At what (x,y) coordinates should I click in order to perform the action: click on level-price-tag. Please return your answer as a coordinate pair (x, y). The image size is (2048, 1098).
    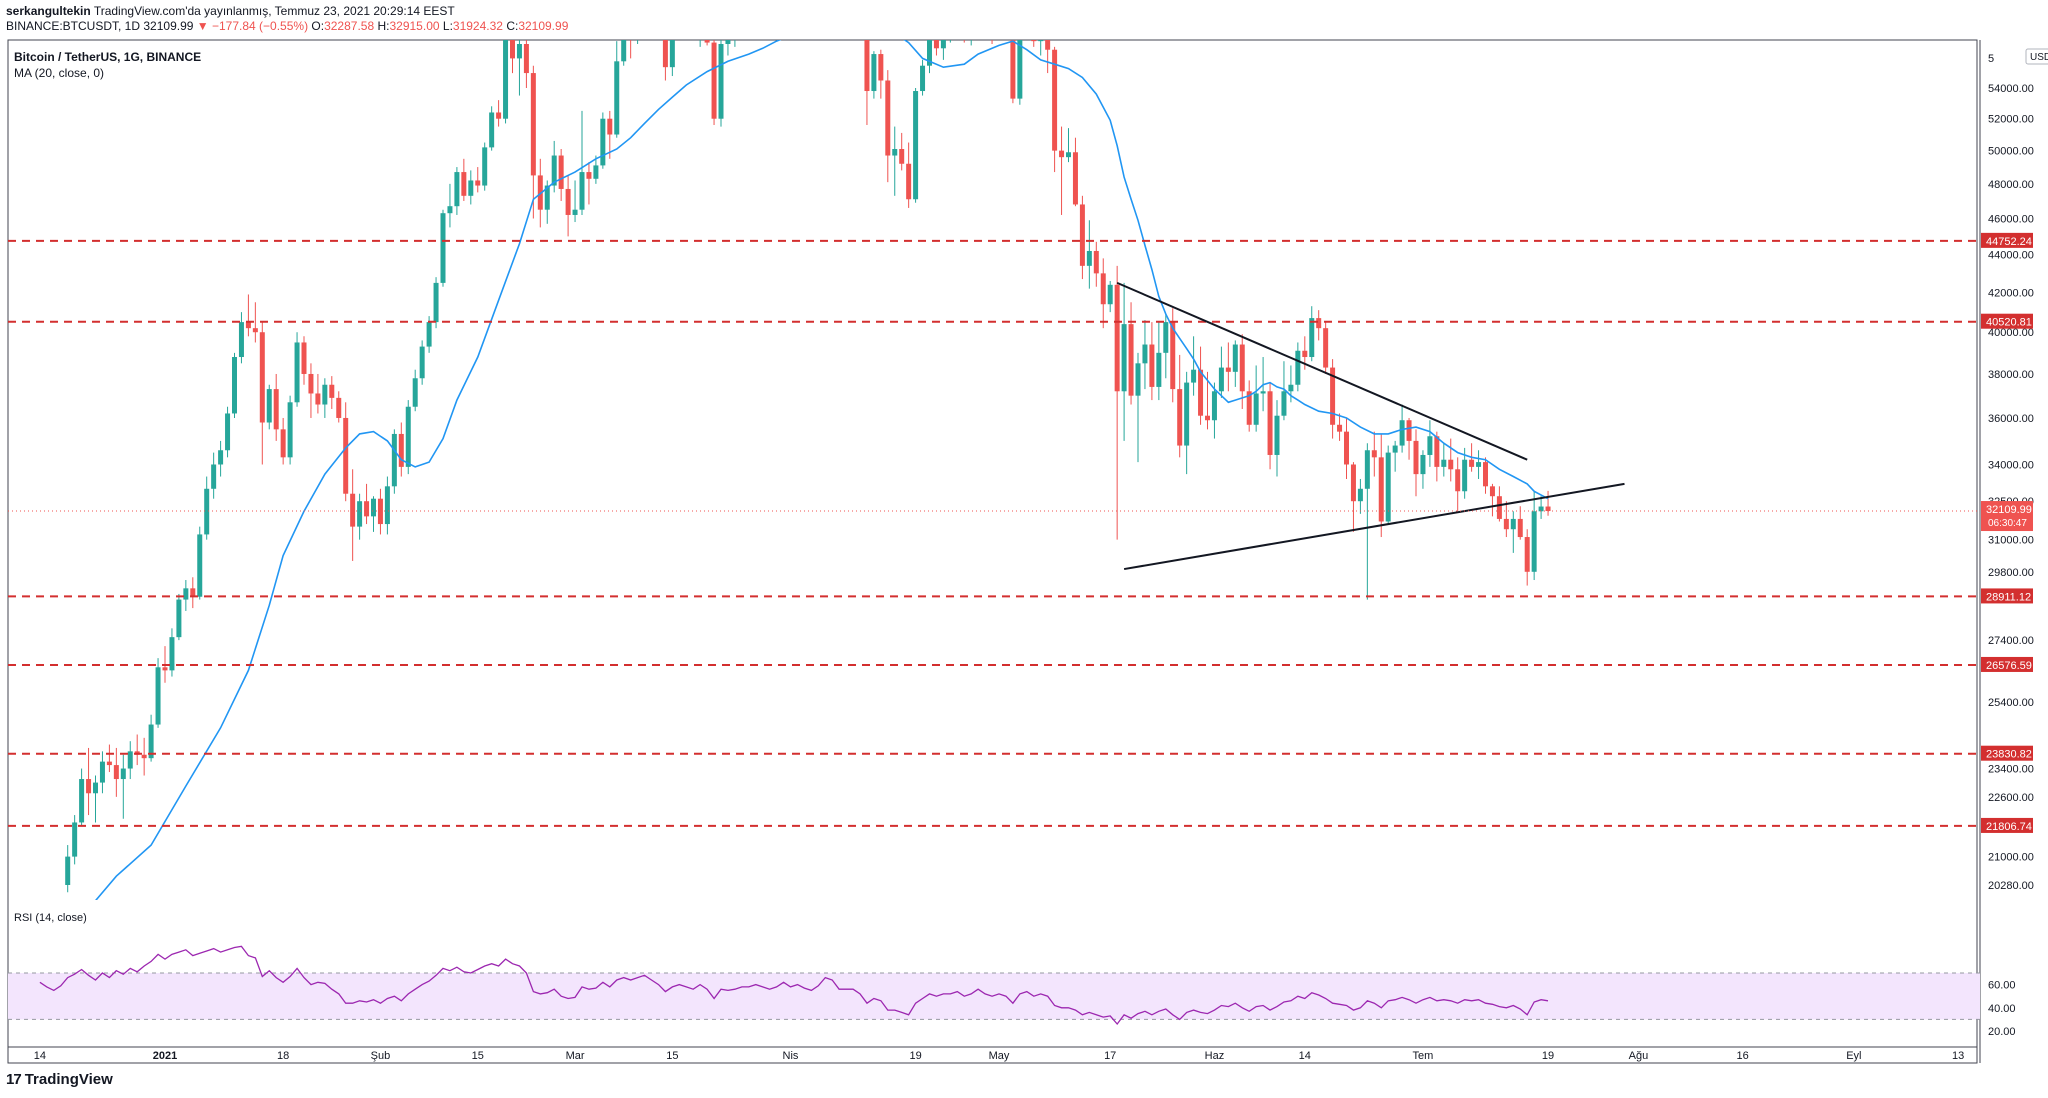
    Looking at the image, I should click on (2007, 240).